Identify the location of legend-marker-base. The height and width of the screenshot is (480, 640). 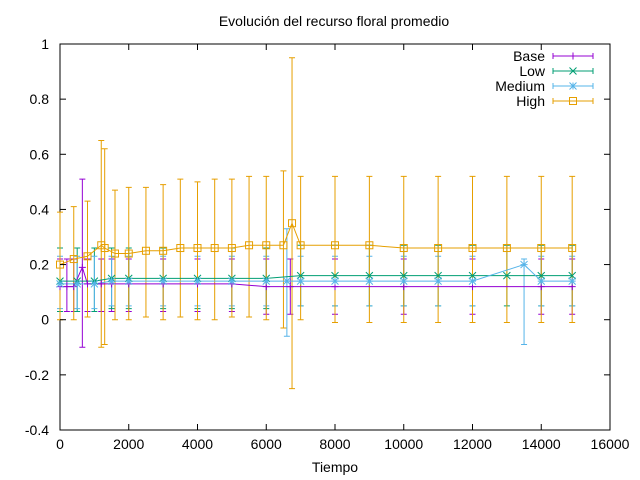
(573, 56).